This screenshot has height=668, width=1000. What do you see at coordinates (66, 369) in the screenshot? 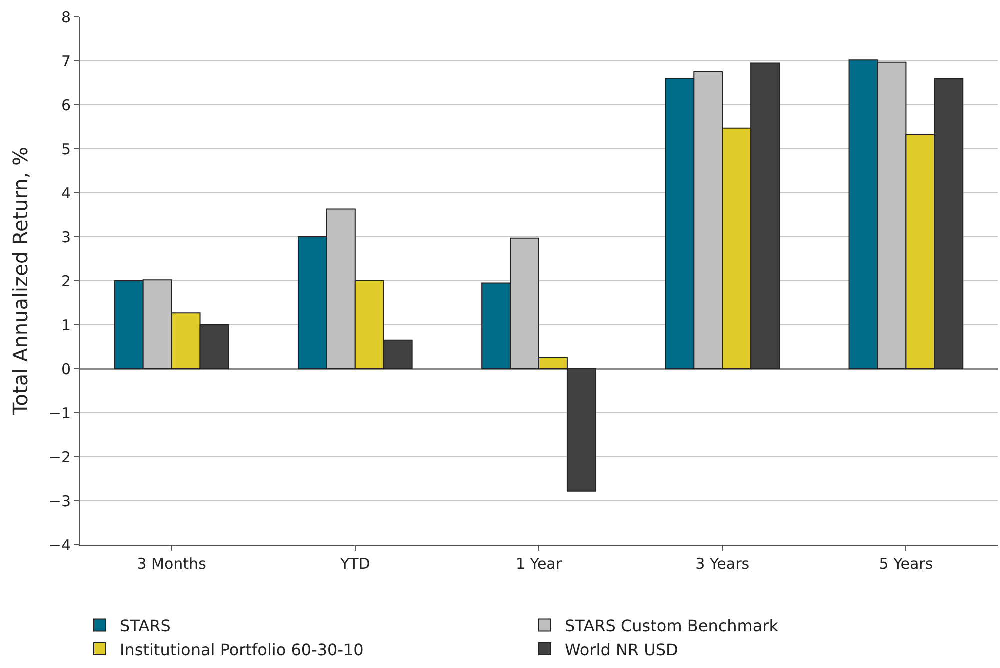
I see `y-tick-label: 0` at bounding box center [66, 369].